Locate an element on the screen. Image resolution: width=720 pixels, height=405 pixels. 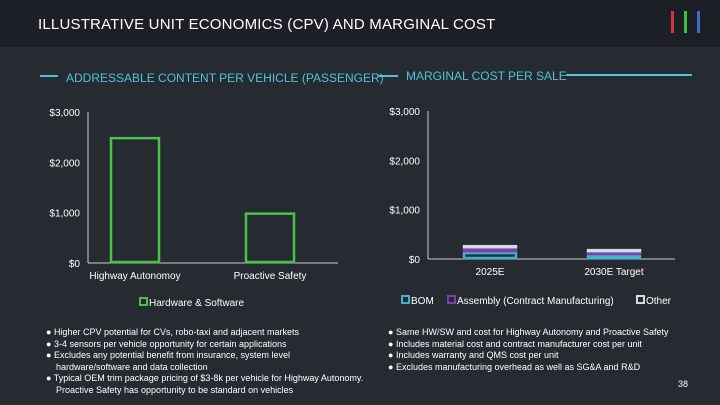
x-tick-label: Proactive Safety is located at coordinates (270, 276).